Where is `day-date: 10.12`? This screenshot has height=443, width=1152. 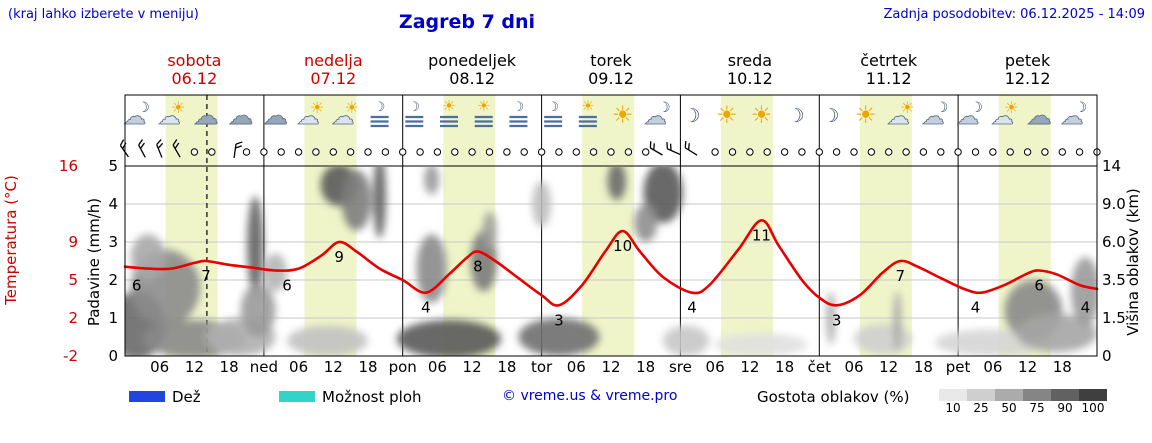
day-date: 10.12 is located at coordinates (750, 78).